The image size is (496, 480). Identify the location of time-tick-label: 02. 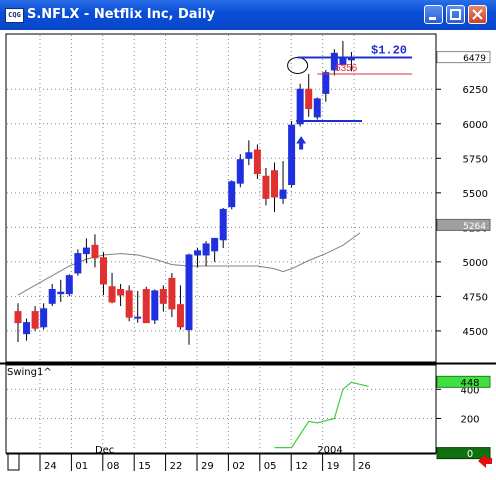
(238, 466).